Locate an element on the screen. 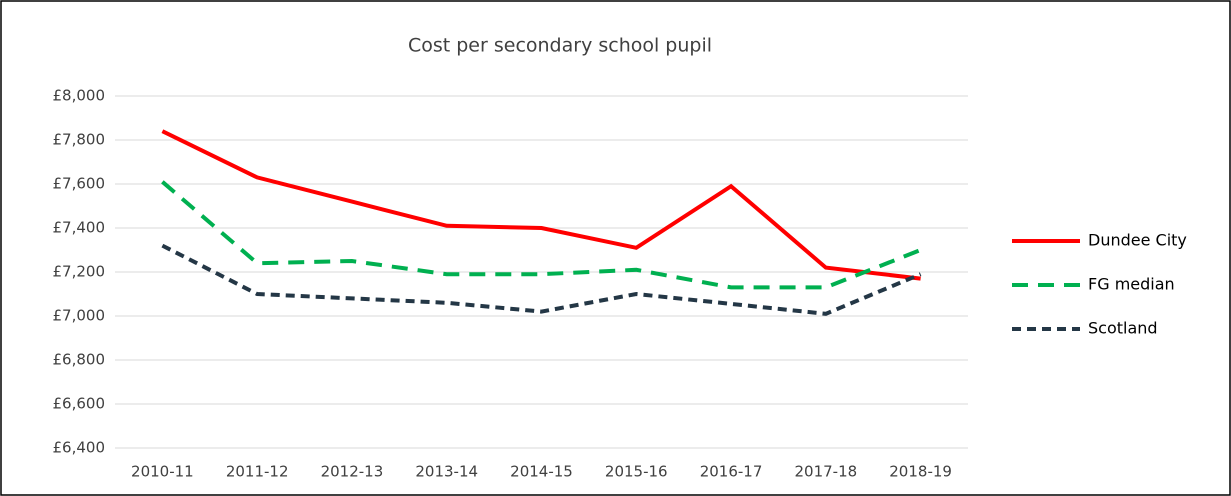 The width and height of the screenshot is (1231, 496). x-tick-label: 2011-12 is located at coordinates (257, 472).